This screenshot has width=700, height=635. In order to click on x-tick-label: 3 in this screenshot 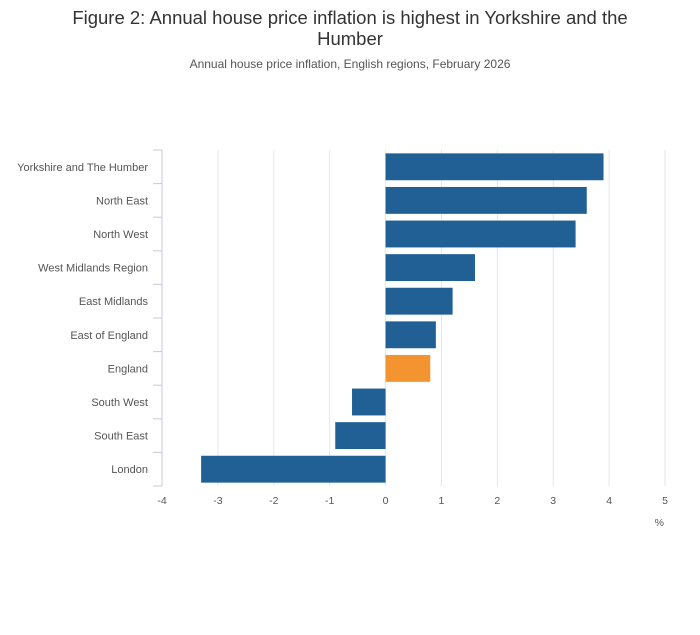, I will do `click(553, 501)`.